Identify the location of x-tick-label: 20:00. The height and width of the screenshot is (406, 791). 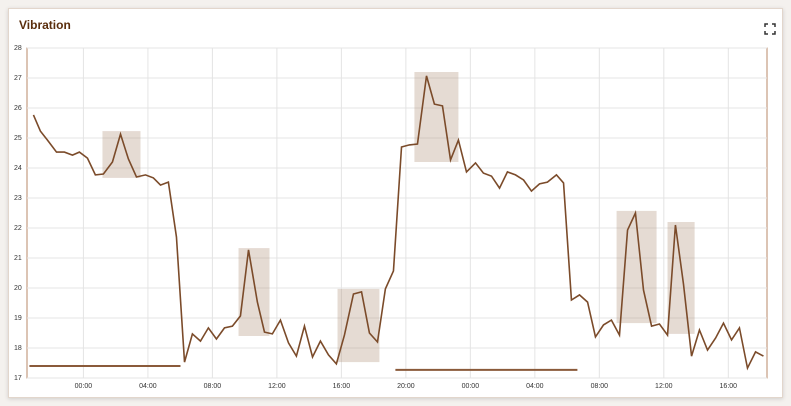
(406, 386).